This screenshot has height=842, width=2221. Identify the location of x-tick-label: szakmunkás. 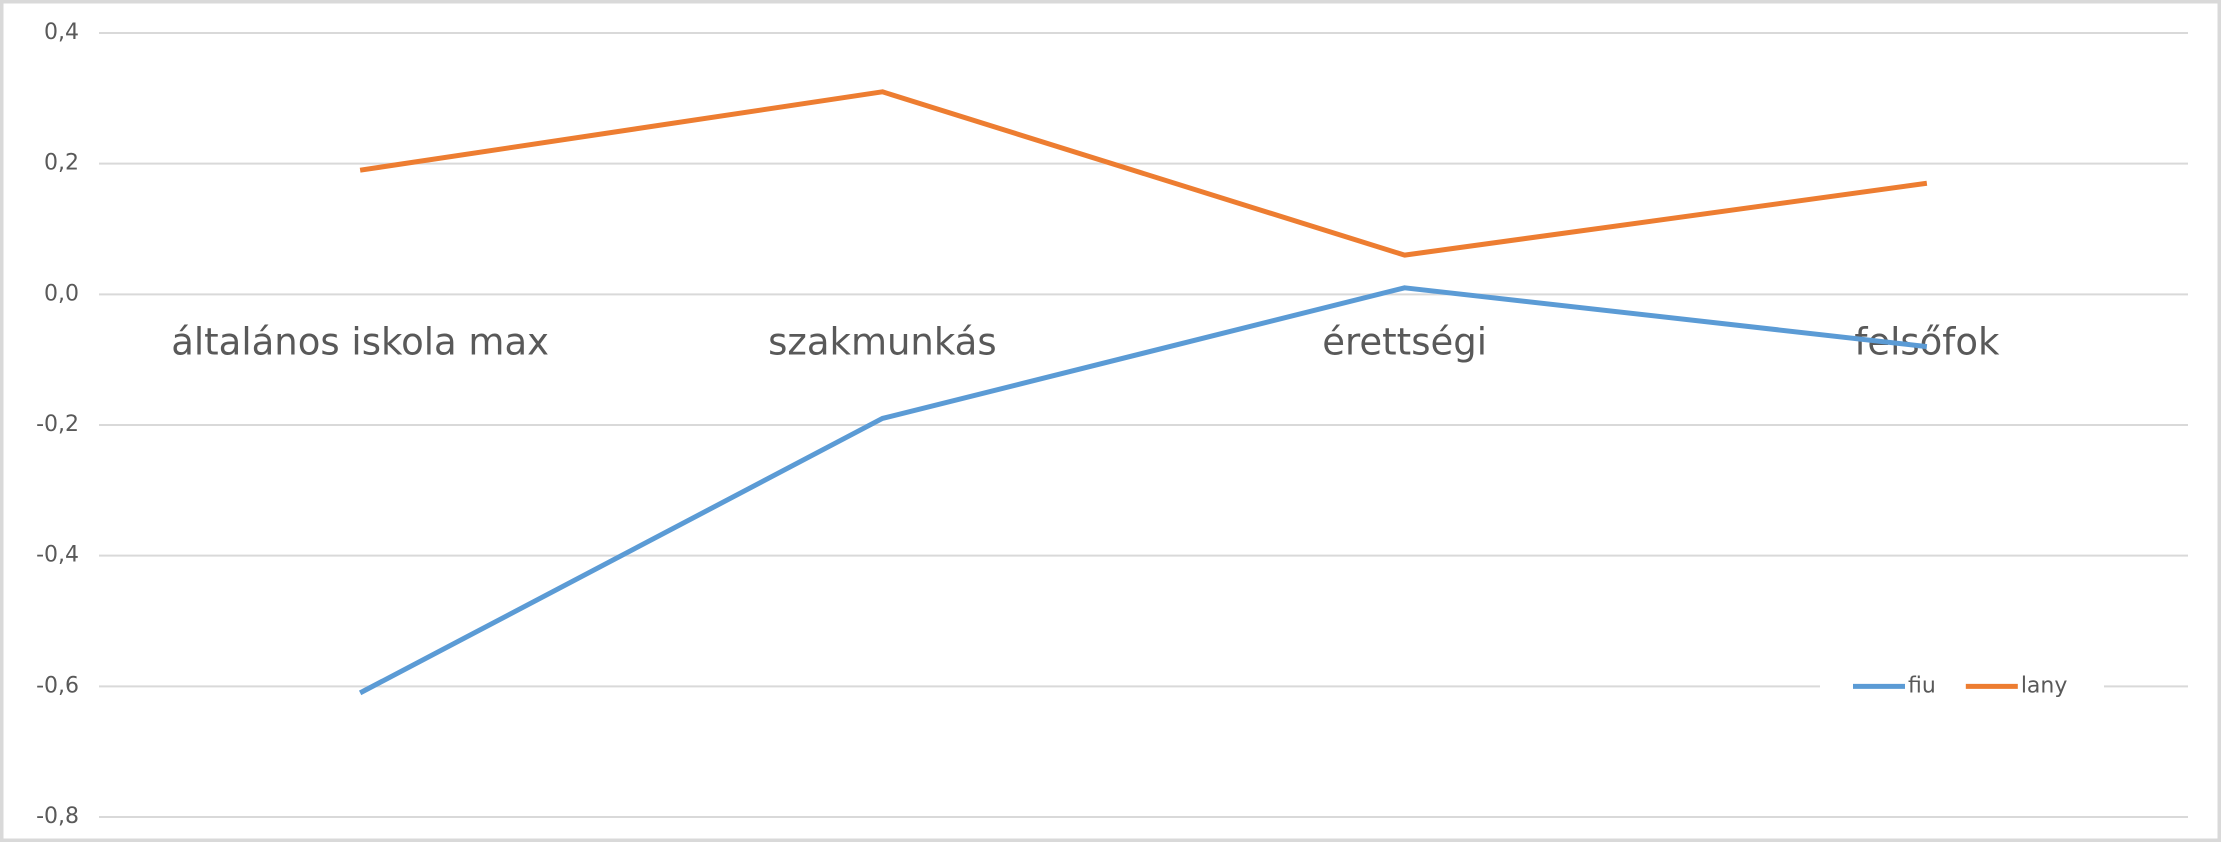
(882, 342).